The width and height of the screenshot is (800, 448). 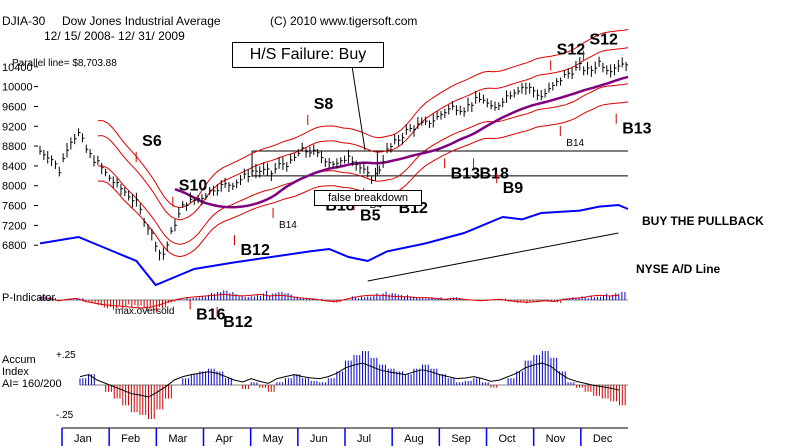 What do you see at coordinates (14, 107) in the screenshot?
I see `y-tick-label: 9600` at bounding box center [14, 107].